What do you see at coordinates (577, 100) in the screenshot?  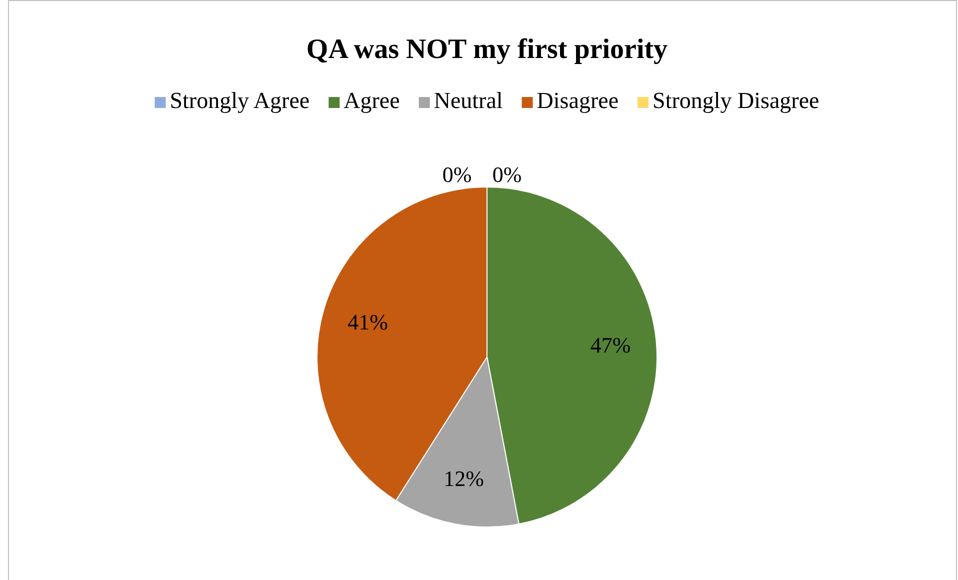 I see `legend-label: Disagree` at bounding box center [577, 100].